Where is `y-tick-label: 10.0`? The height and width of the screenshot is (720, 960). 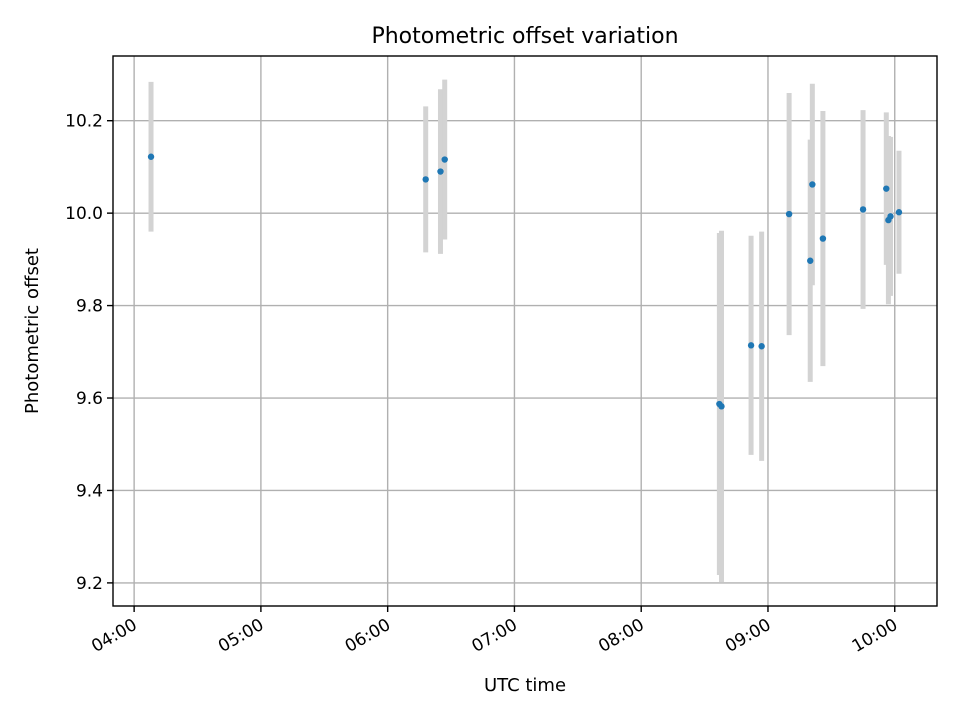 y-tick-label: 10.0 is located at coordinates (84, 214).